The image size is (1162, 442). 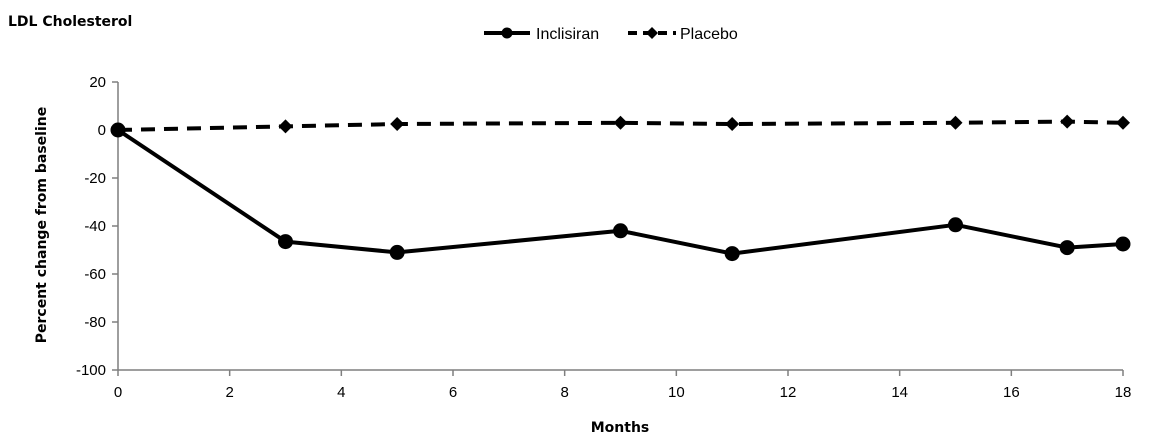 What do you see at coordinates (341, 392) in the screenshot?
I see `x-tick-label: 4` at bounding box center [341, 392].